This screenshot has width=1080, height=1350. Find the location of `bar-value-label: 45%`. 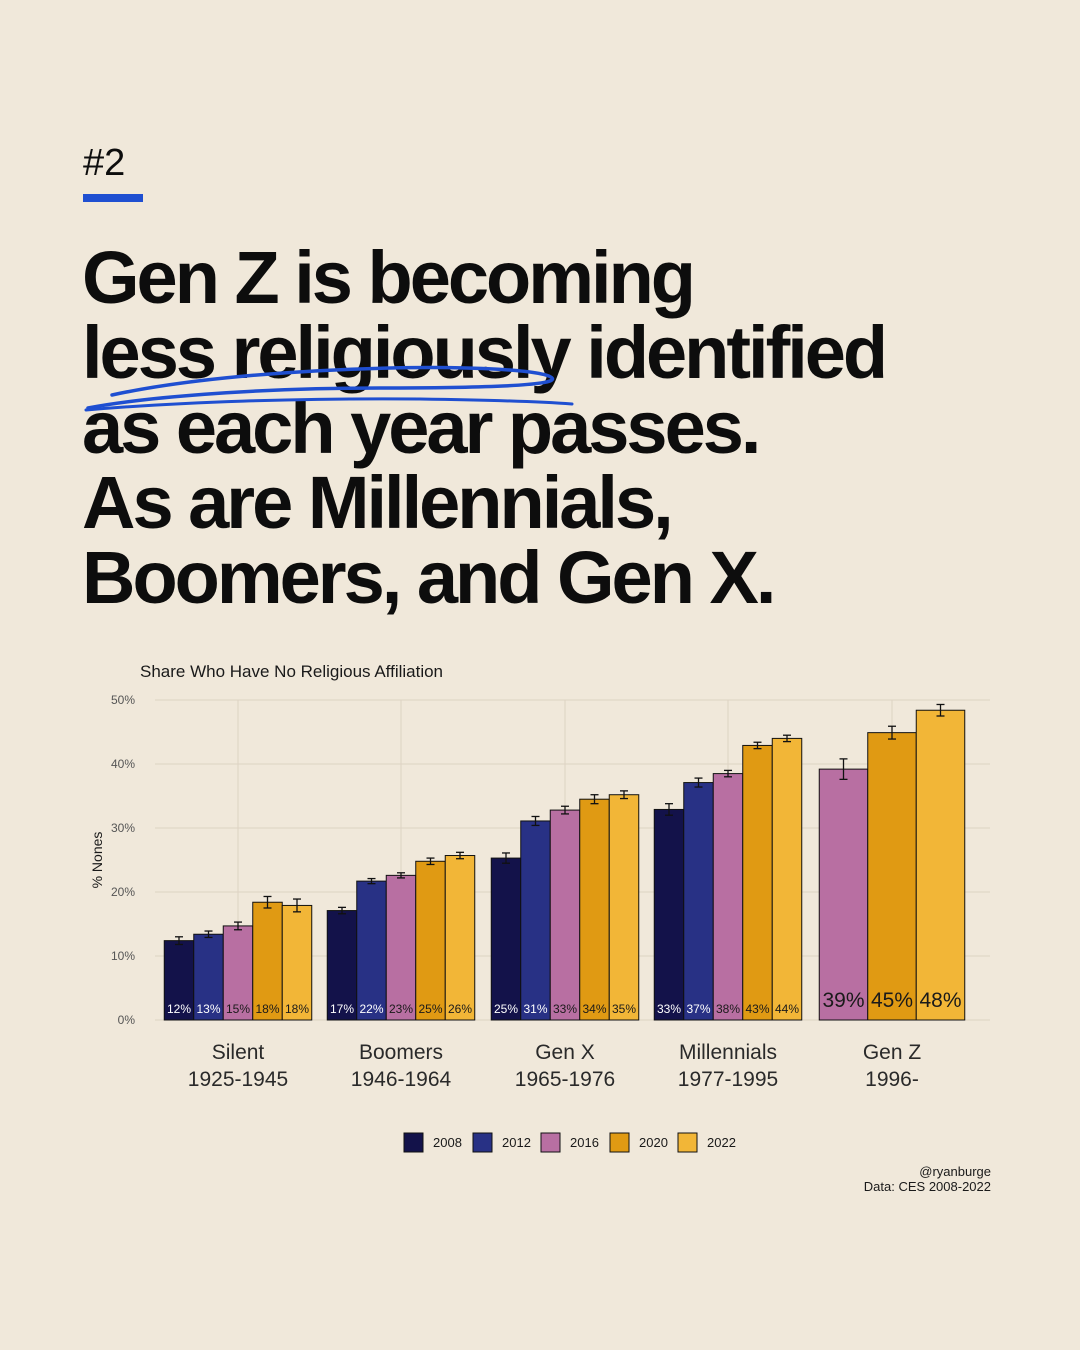

bar-value-label: 45% is located at coordinates (892, 1000).